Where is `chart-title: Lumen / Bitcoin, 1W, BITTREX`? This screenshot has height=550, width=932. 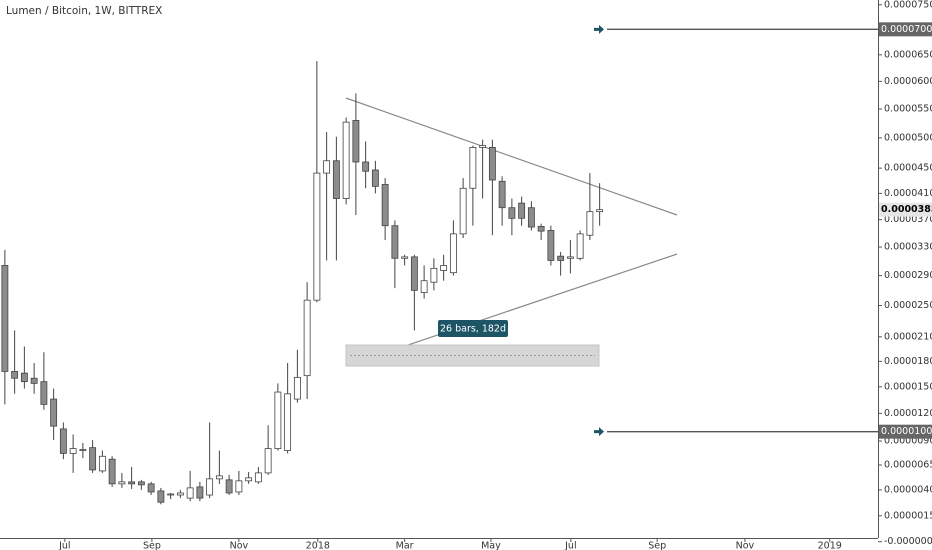
chart-title: Lumen / Bitcoin, 1W, BITTREX is located at coordinates (84, 11).